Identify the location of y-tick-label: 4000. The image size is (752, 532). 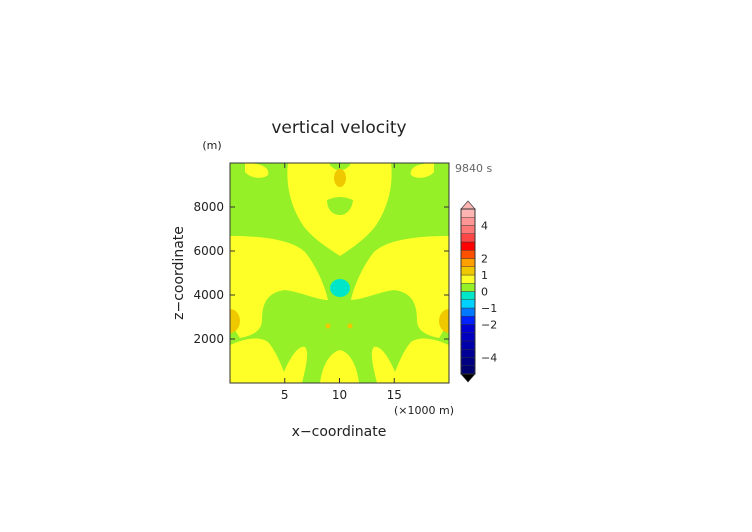
(208, 295).